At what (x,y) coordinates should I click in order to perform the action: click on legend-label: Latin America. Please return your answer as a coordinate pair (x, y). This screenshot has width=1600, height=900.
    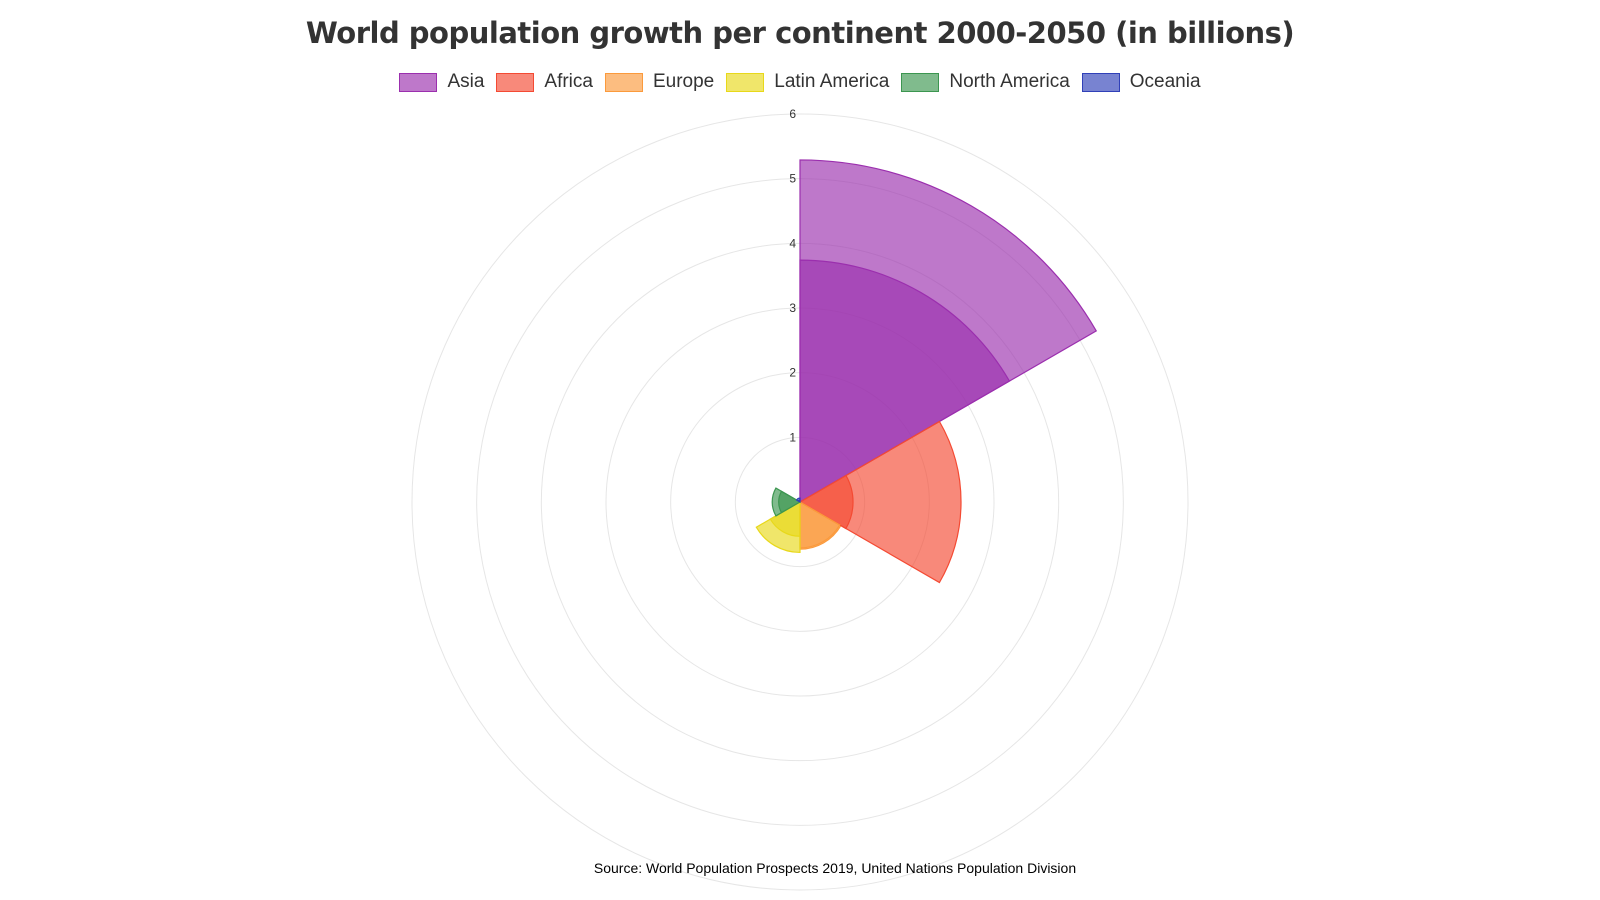
    Looking at the image, I should click on (832, 81).